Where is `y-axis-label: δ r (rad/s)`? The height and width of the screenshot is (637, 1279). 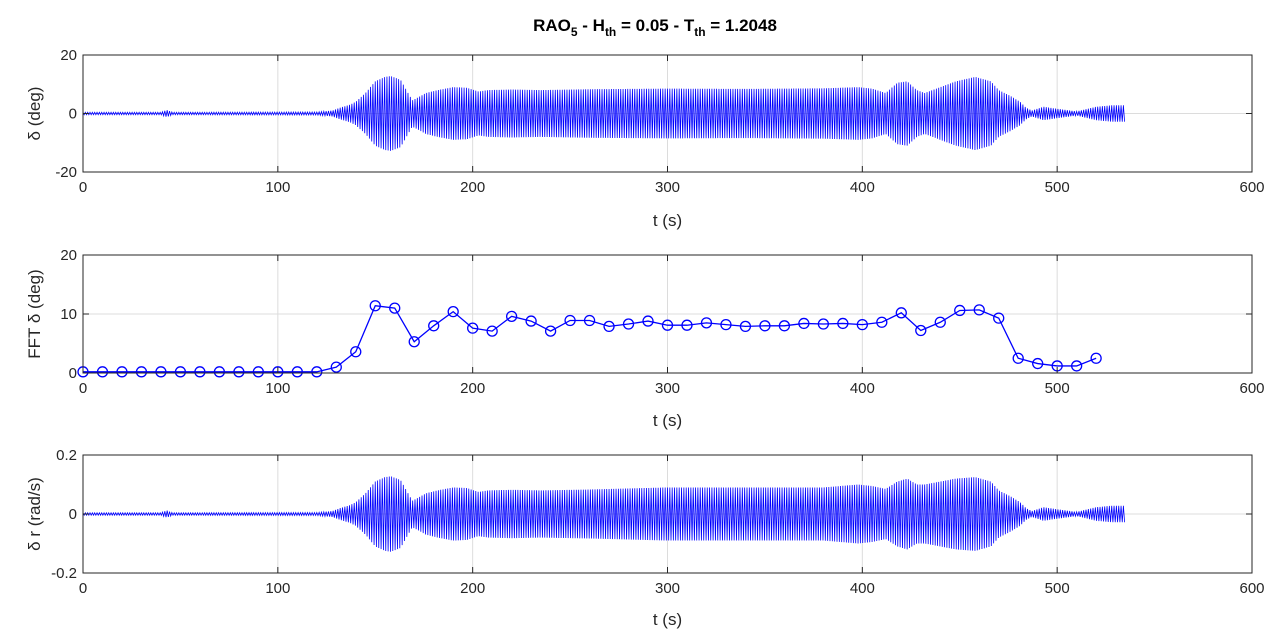
y-axis-label: δ r (rad/s) is located at coordinates (34, 514).